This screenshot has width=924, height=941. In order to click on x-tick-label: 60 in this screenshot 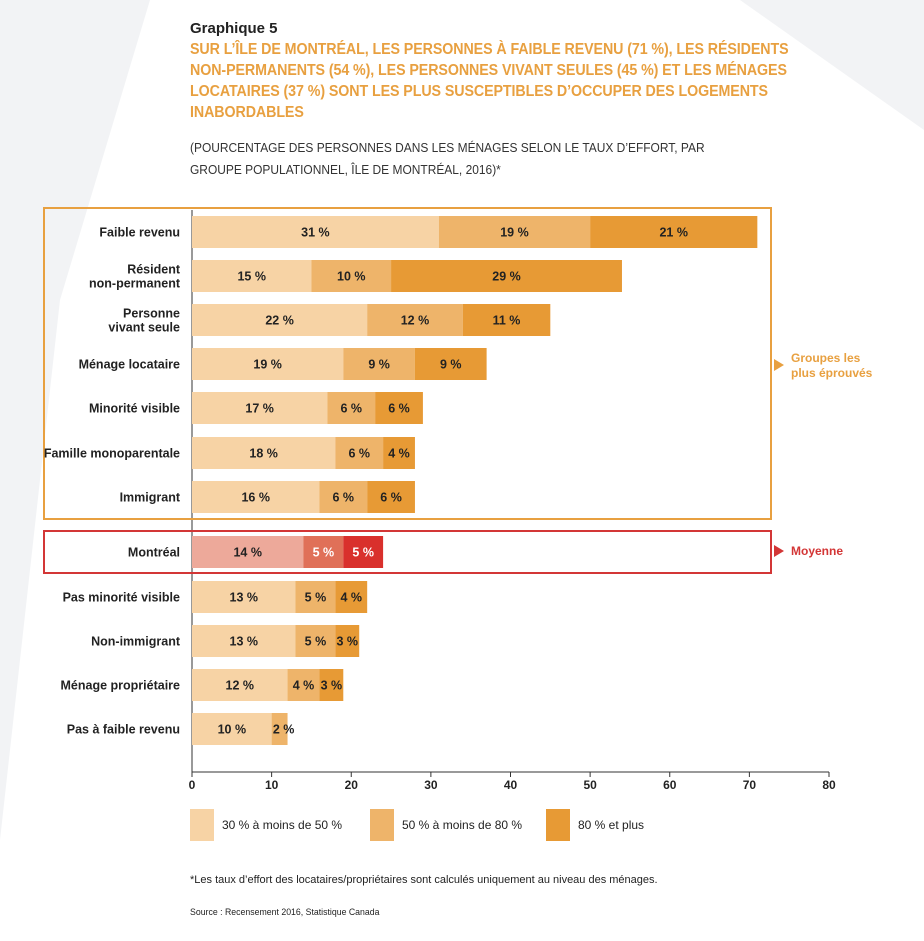, I will do `click(670, 785)`.